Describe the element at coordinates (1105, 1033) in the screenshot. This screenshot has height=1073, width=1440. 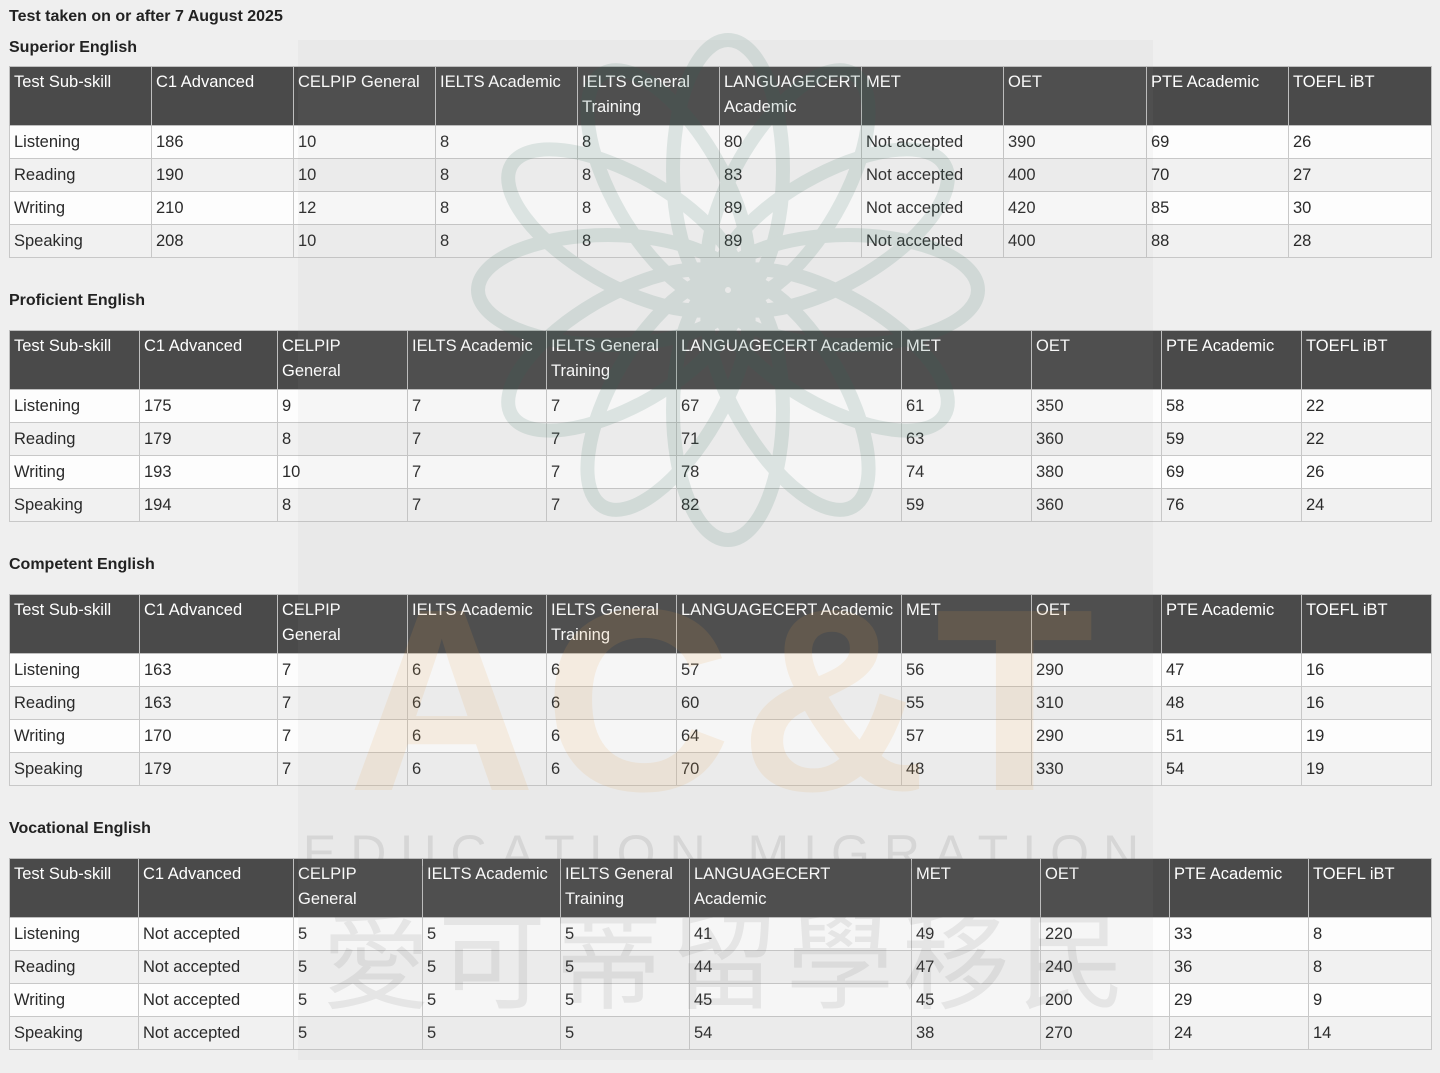
I see `score-cell: 270` at that location.